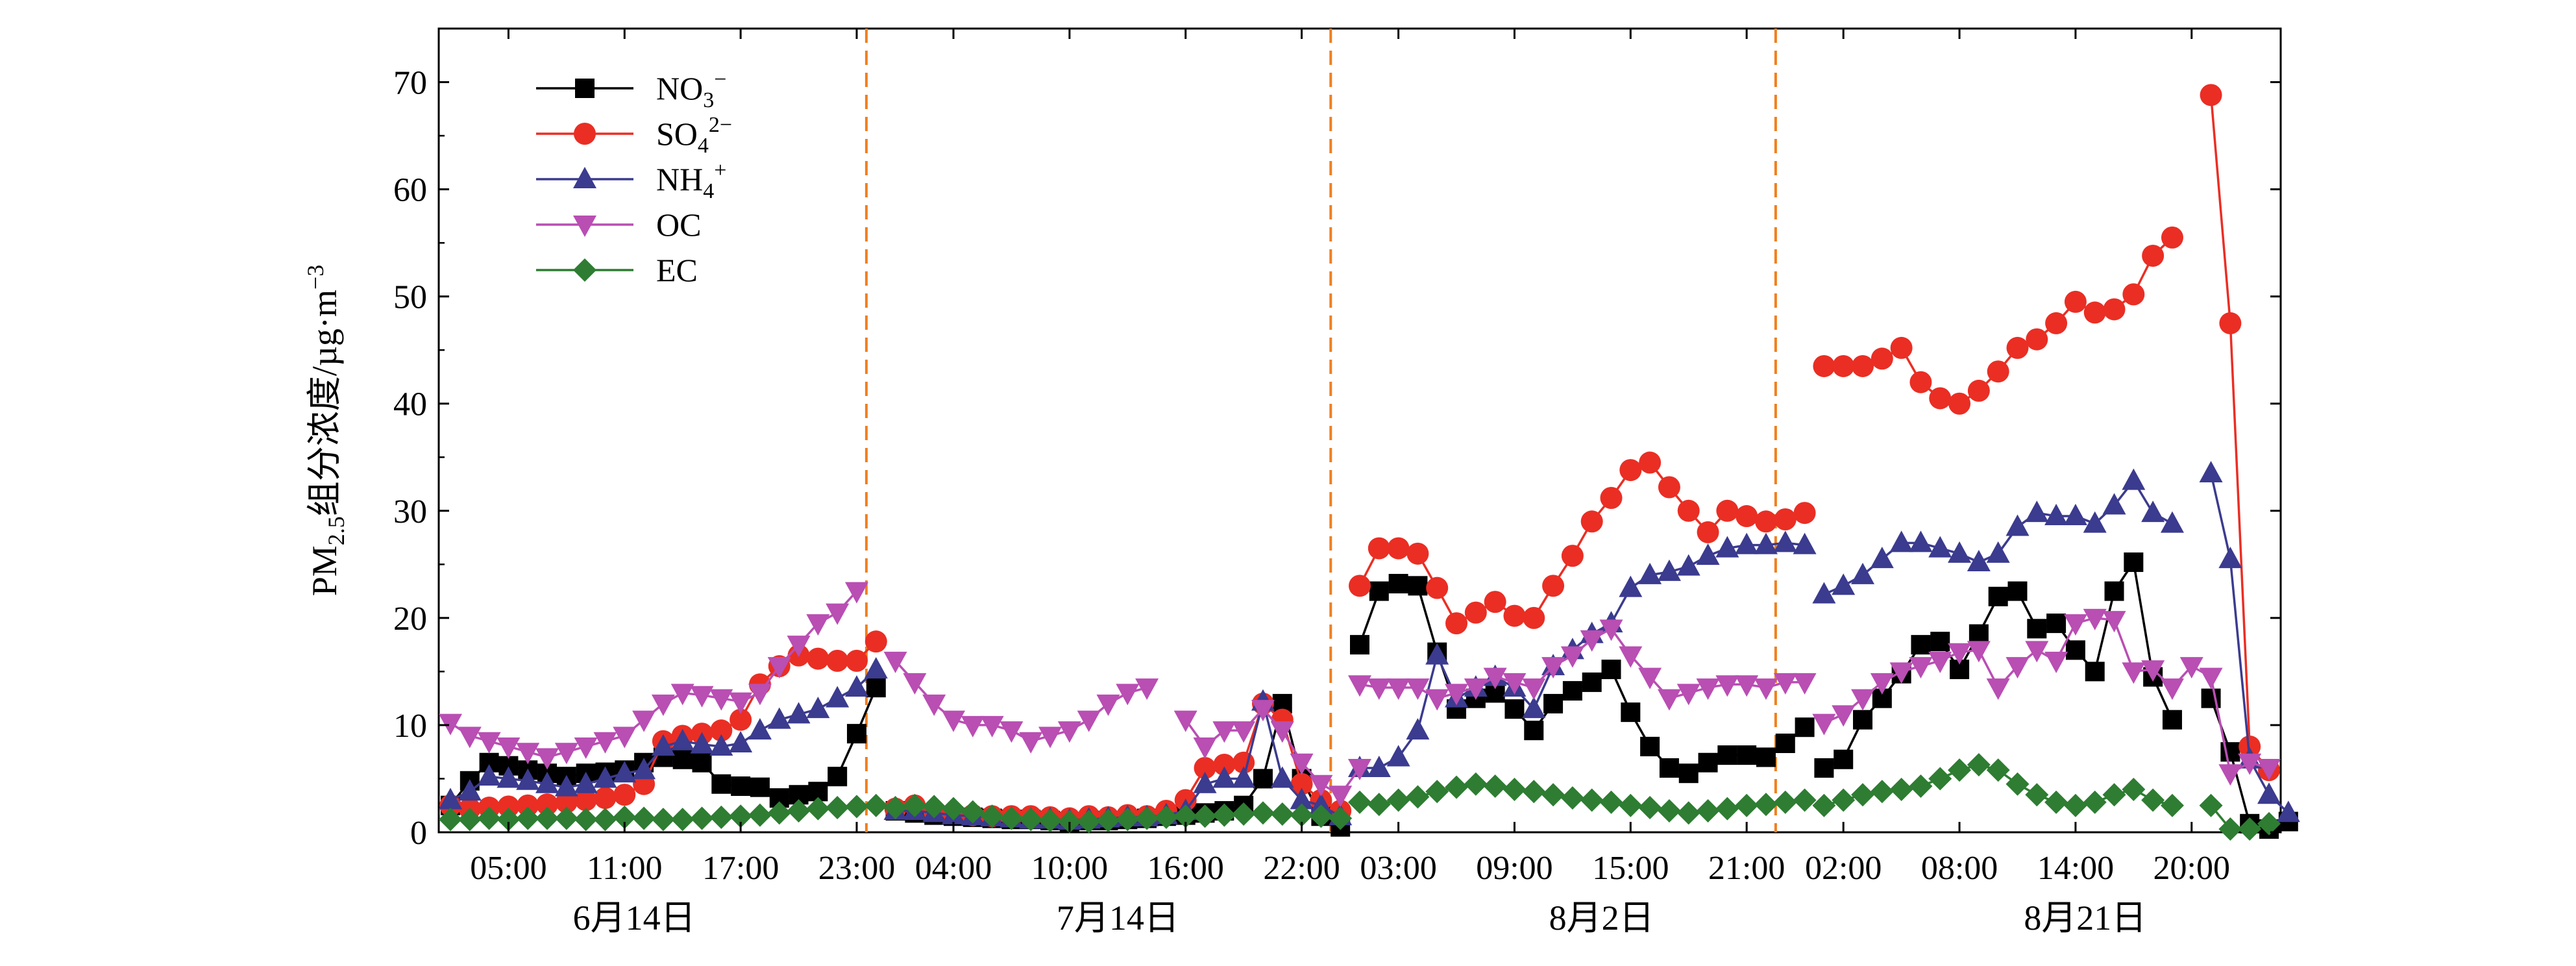  Describe the element at coordinates (1185, 868) in the screenshot. I see `x-tick-label: 16:00` at that location.